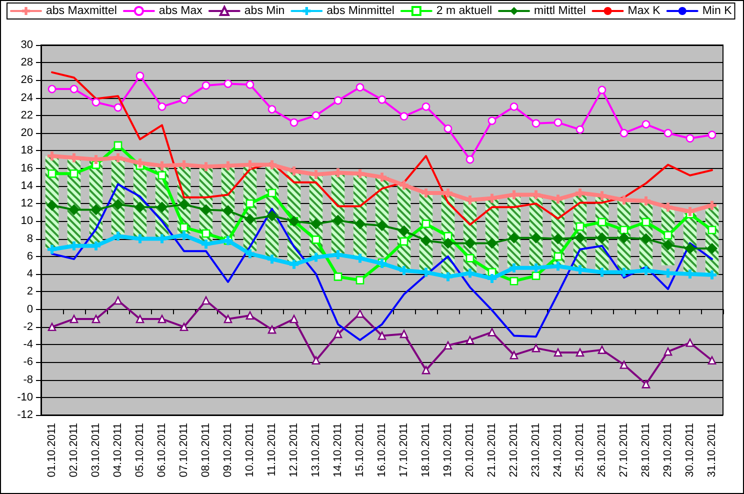 This screenshot has height=494, width=744. I want to click on y-tick-label: 8, so click(29, 238).